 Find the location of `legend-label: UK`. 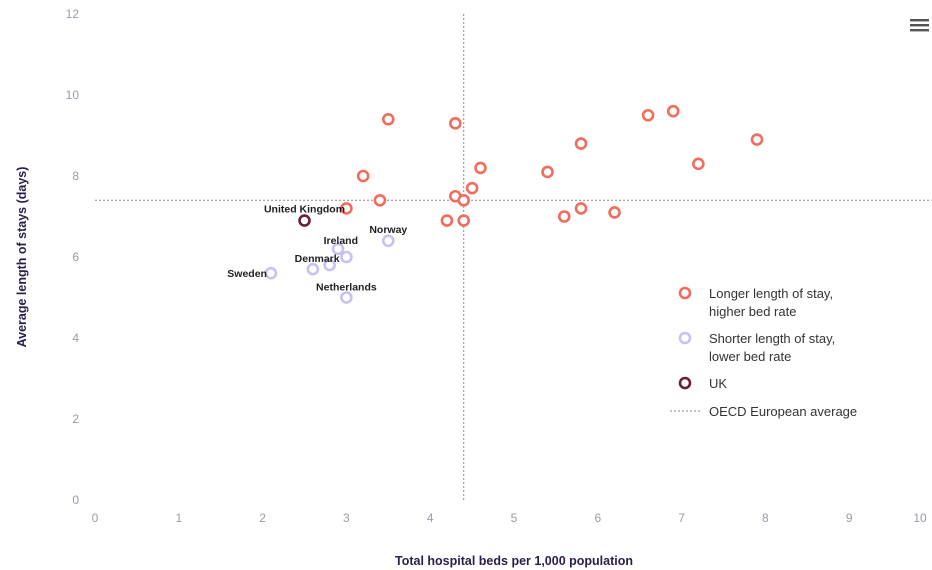

legend-label: UK is located at coordinates (718, 383).